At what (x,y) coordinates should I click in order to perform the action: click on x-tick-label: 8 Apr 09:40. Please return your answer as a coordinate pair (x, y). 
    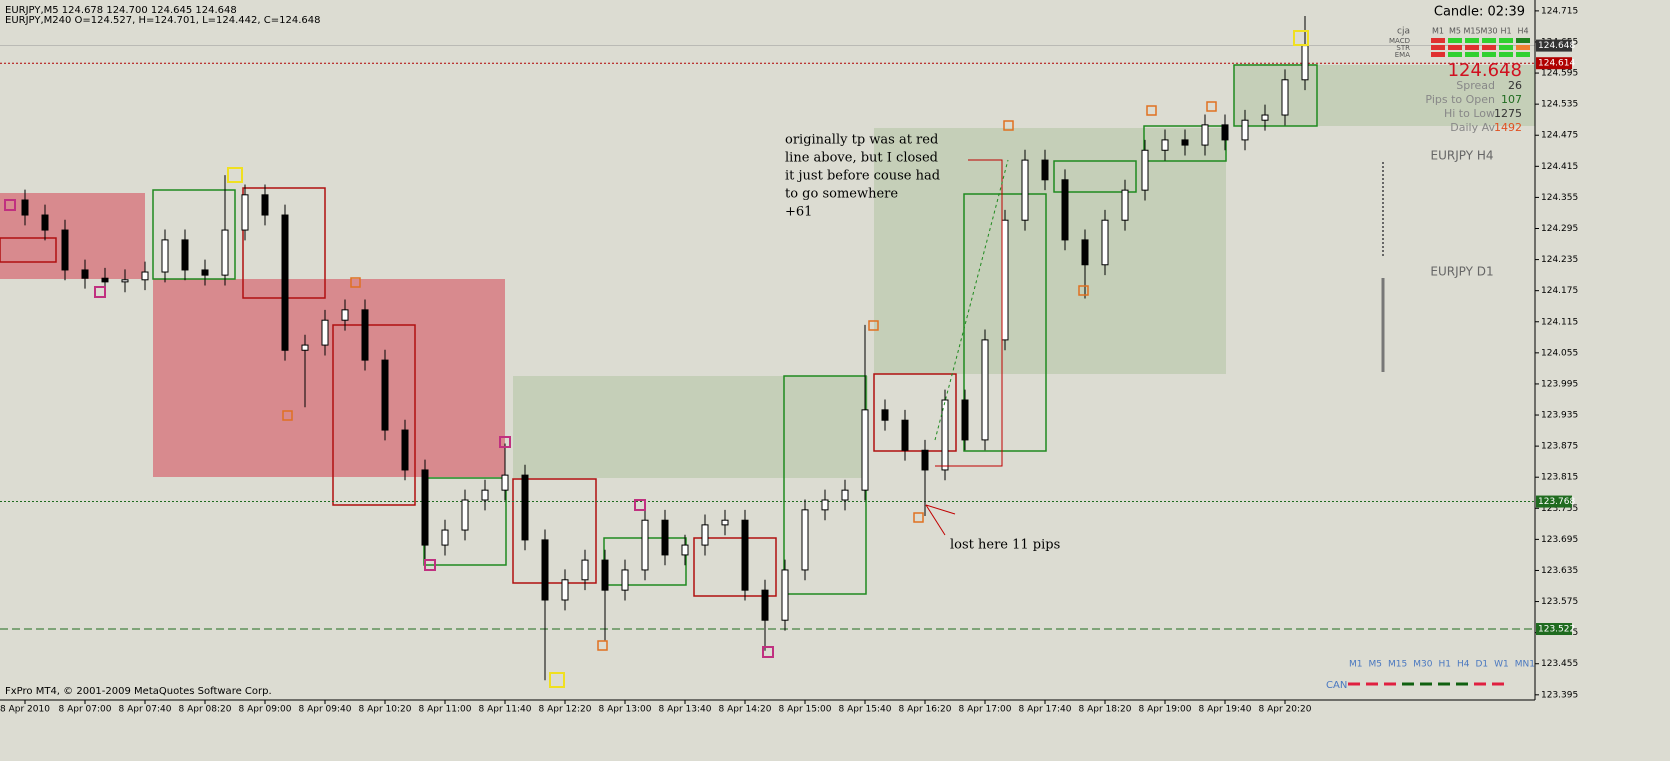
    Looking at the image, I should click on (325, 710).